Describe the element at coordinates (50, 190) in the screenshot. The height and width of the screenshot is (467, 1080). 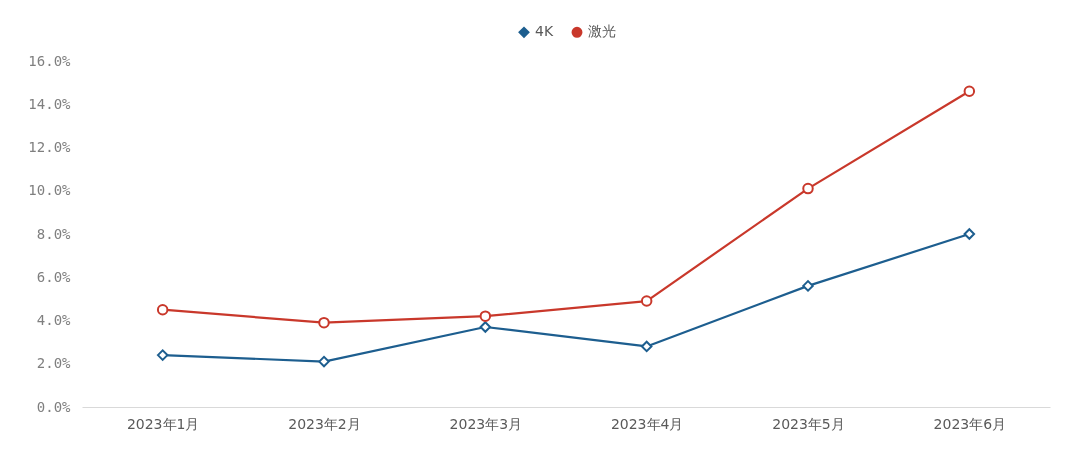
I see `y-tick-label: 10.0%` at that location.